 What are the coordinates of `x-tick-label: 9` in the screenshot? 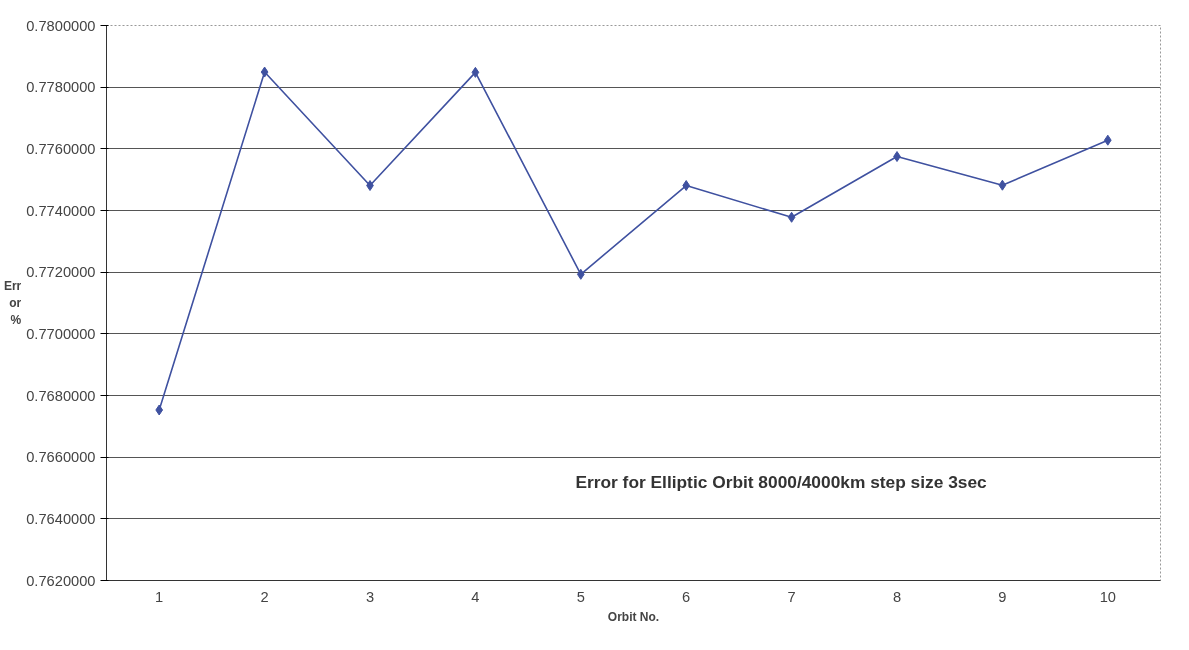 It's located at (1002, 596).